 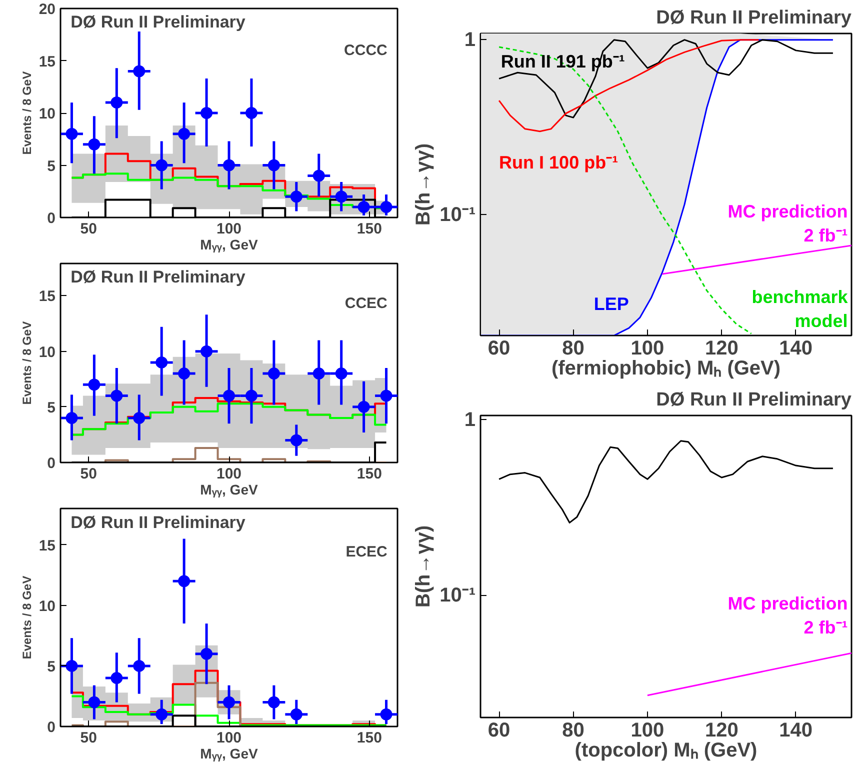 What do you see at coordinates (666, 751) in the screenshot?
I see `x-axis-title: (topcolor) Mₕ (GeV)` at bounding box center [666, 751].